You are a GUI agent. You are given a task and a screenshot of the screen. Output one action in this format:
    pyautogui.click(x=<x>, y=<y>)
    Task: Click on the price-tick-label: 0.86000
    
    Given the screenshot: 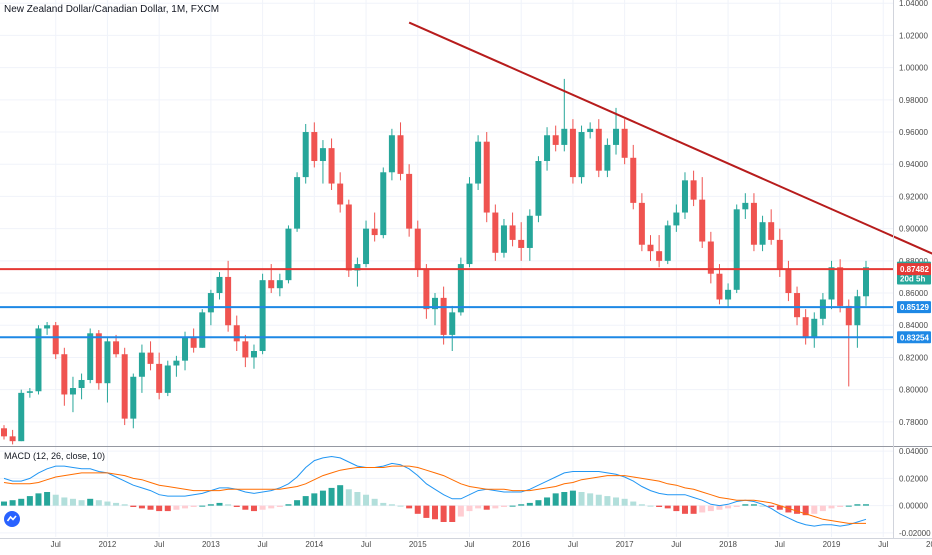 What is the action you would take?
    pyautogui.click(x=913, y=293)
    